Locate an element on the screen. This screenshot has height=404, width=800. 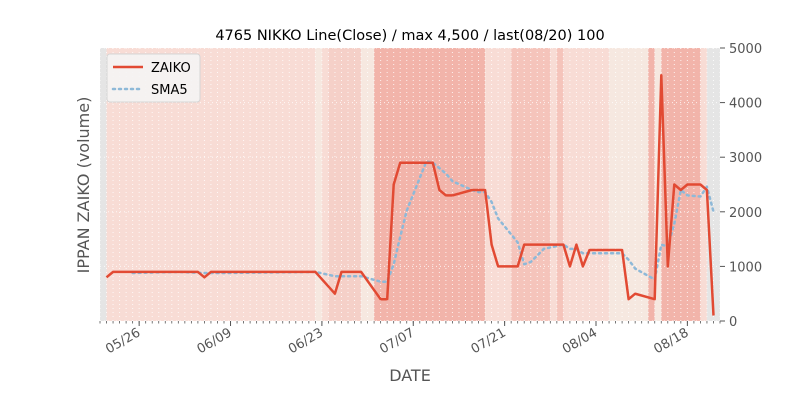
legend: ZAIKO SMA5 is located at coordinates (153, 78).